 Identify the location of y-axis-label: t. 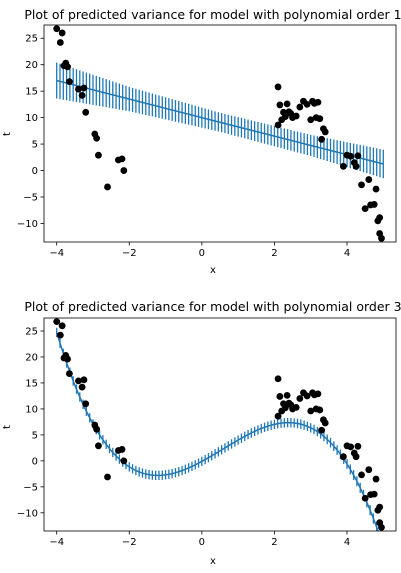
(7, 134).